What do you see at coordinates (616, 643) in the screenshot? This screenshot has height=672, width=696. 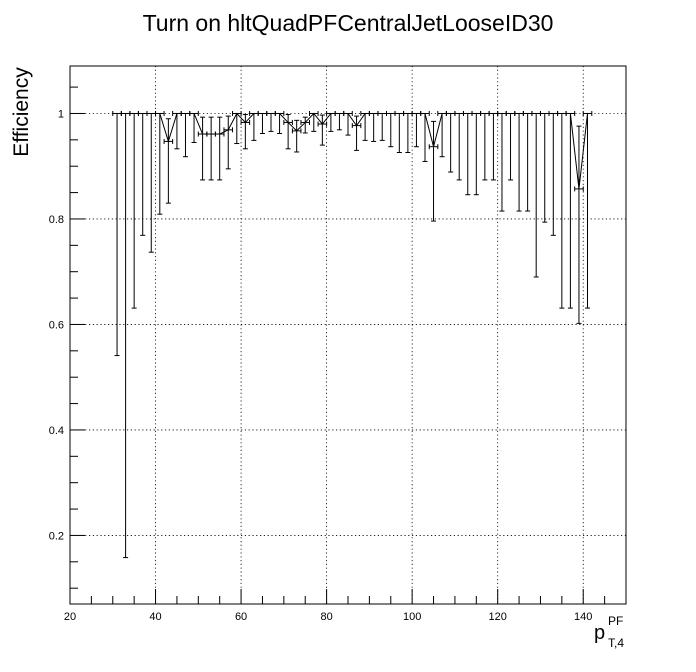 I see `x-axis-label-subscript: T,4` at bounding box center [616, 643].